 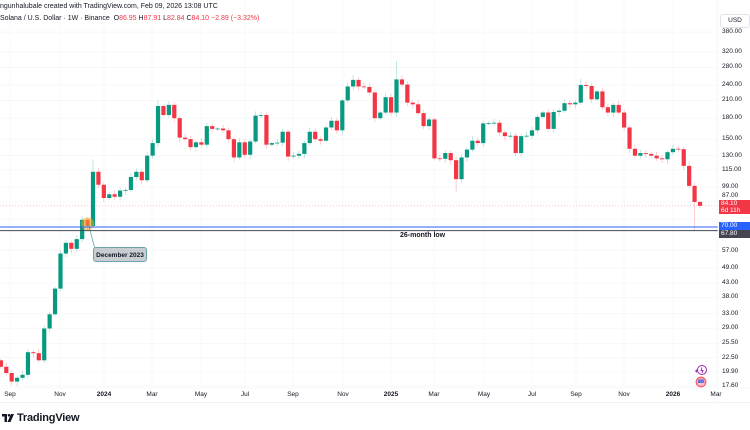 I want to click on price-axis-label: 320.00, so click(x=732, y=51).